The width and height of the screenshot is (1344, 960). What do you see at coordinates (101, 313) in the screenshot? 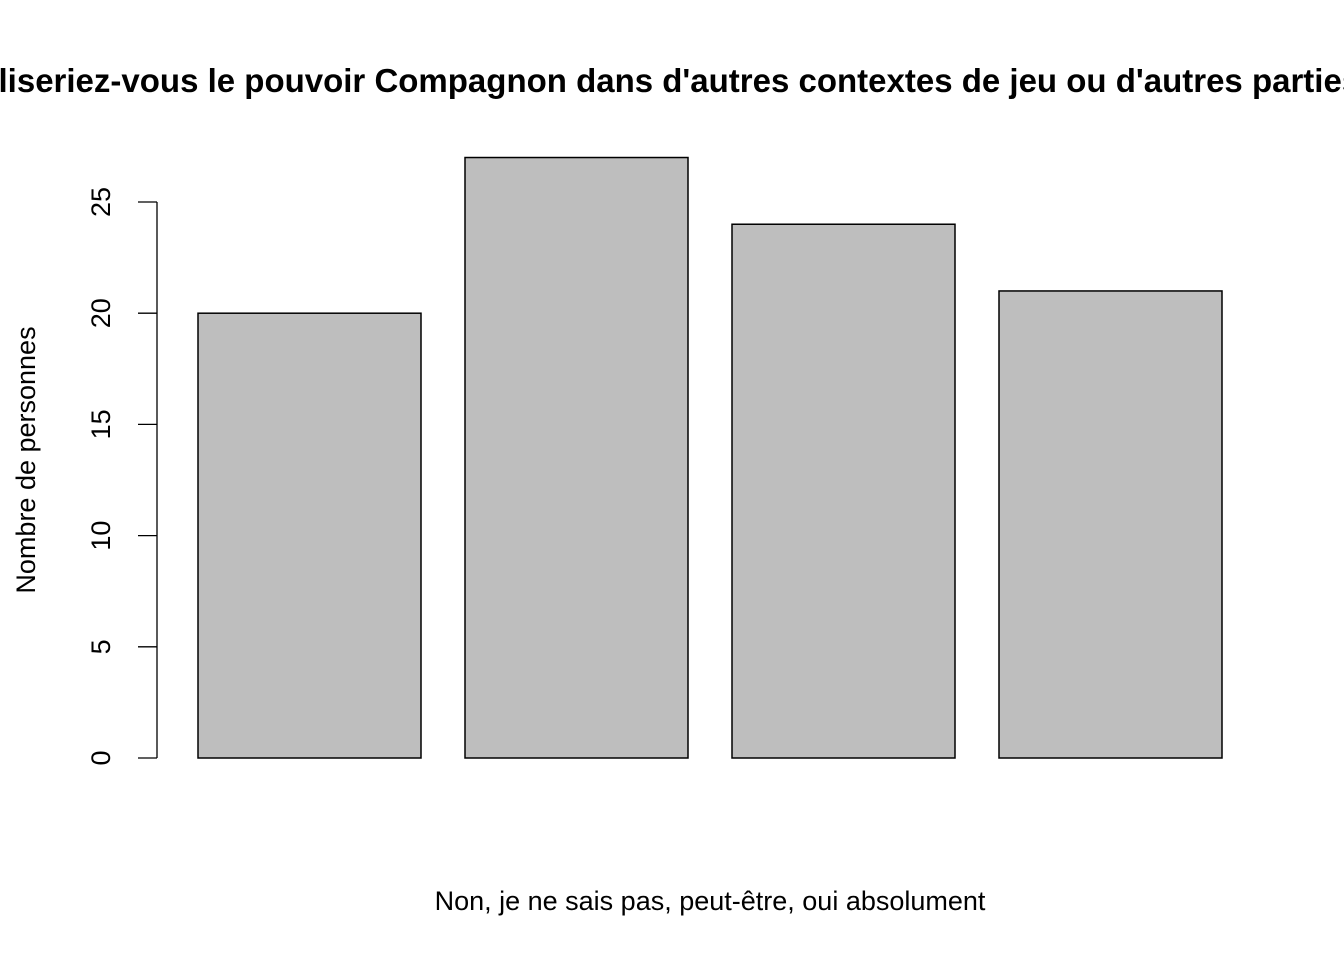
I see `y-tick-label-20: 20` at bounding box center [101, 313].